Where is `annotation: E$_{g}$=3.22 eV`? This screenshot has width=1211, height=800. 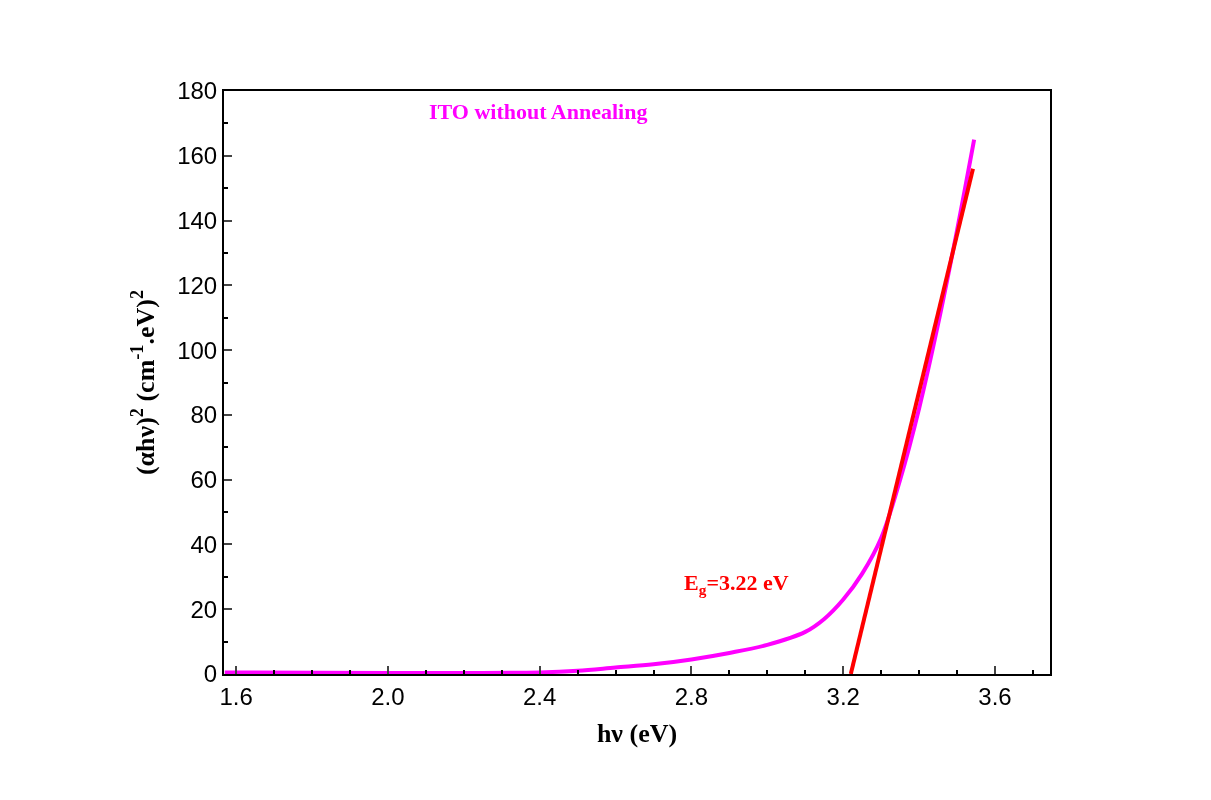 annotation: E$_{g}$=3.22 eV is located at coordinates (736, 584).